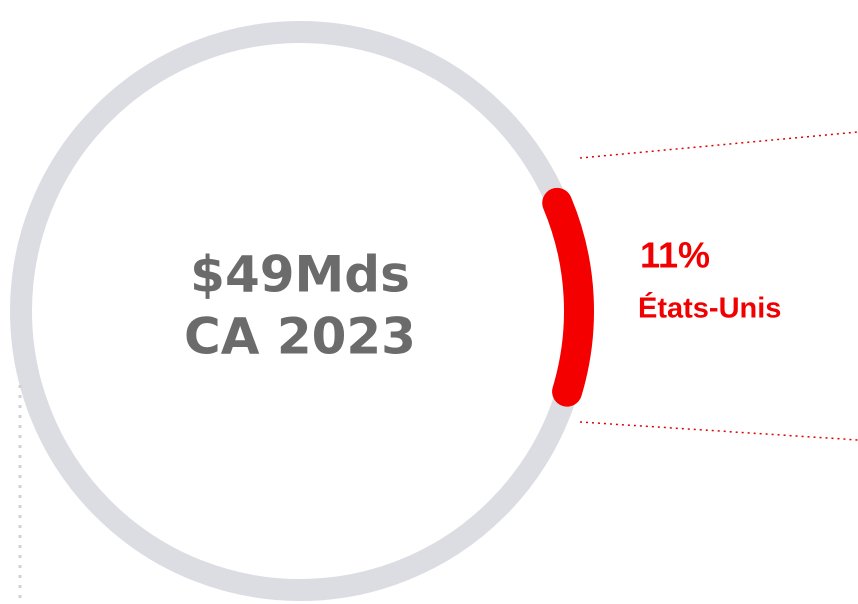 This screenshot has width=858, height=604. What do you see at coordinates (675, 255) in the screenshot?
I see `value-label: 11%` at bounding box center [675, 255].